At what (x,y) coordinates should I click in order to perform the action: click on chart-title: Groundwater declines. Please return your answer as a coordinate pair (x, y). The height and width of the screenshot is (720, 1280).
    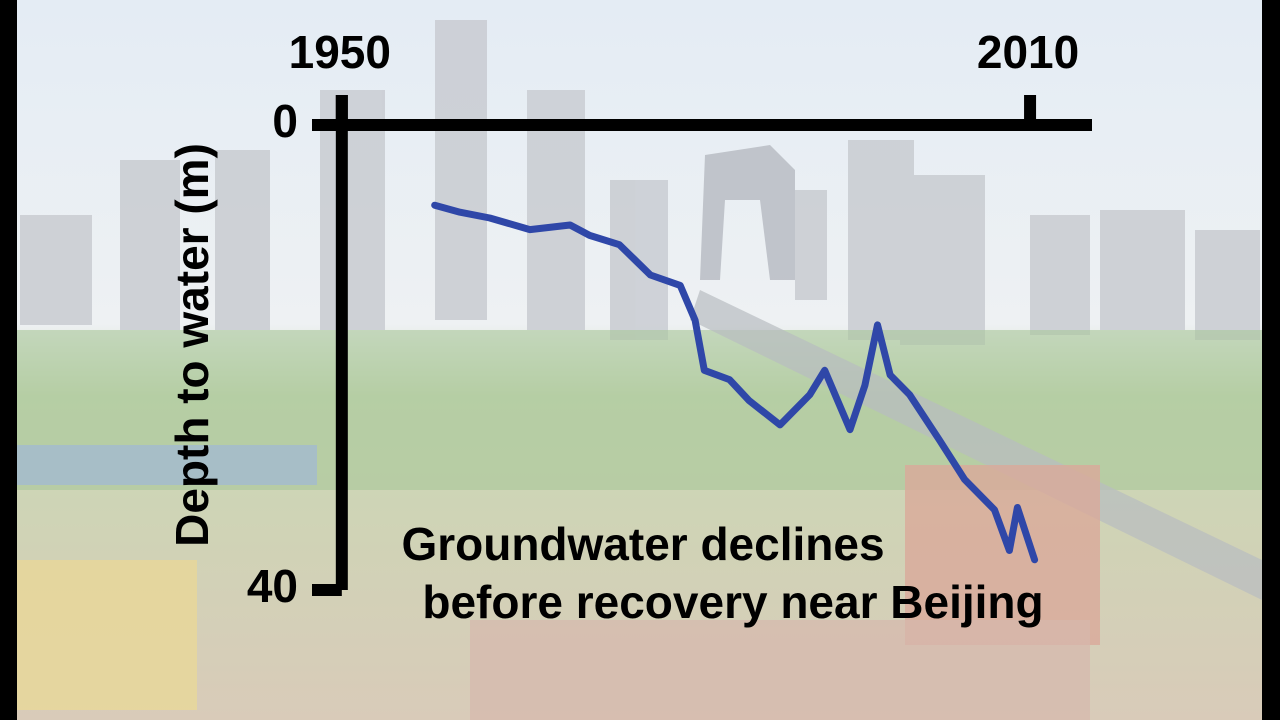
    Looking at the image, I should click on (642, 544).